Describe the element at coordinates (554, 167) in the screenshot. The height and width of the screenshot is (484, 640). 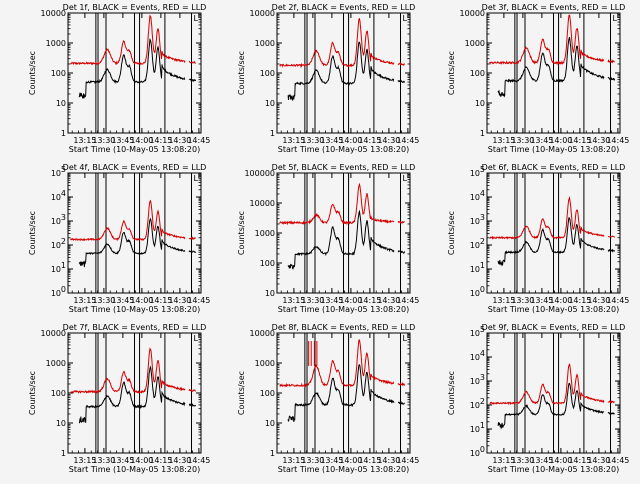
I see `panel-title: Det 6f, BLACK = Events, RED = LLD` at that location.